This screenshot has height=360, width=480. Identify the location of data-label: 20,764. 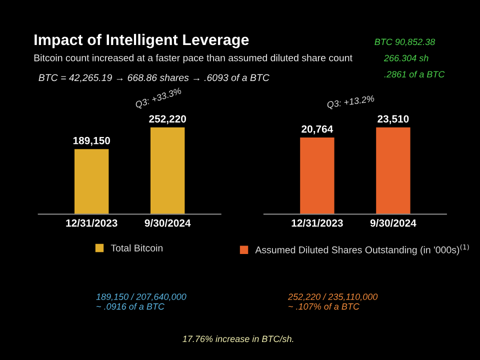
(318, 129).